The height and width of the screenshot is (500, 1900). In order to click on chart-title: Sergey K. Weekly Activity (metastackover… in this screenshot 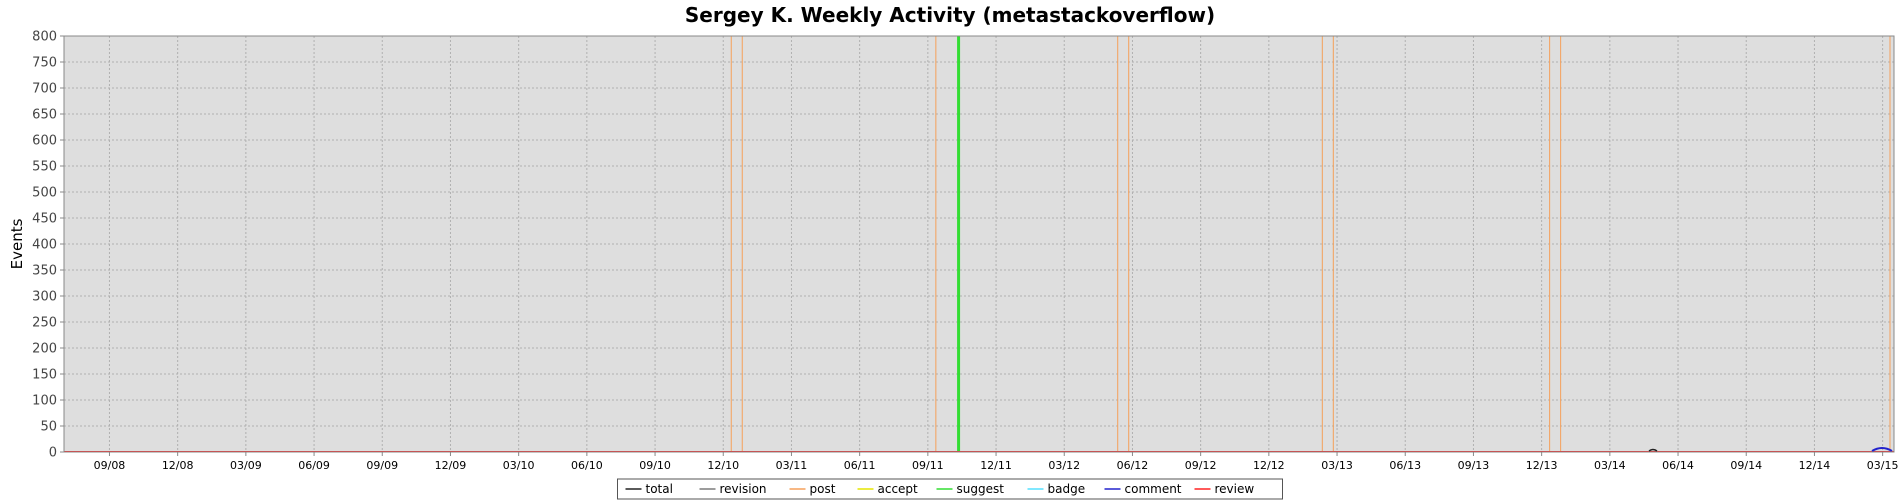, I will do `click(950, 15)`.